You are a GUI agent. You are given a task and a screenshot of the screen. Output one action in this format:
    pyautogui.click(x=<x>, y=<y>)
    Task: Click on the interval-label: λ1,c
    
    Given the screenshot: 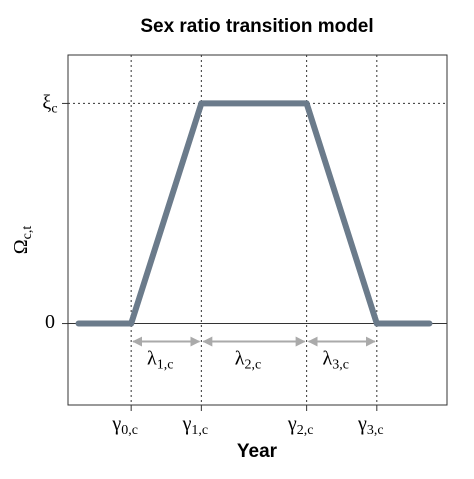 What is the action you would take?
    pyautogui.click(x=160, y=360)
    